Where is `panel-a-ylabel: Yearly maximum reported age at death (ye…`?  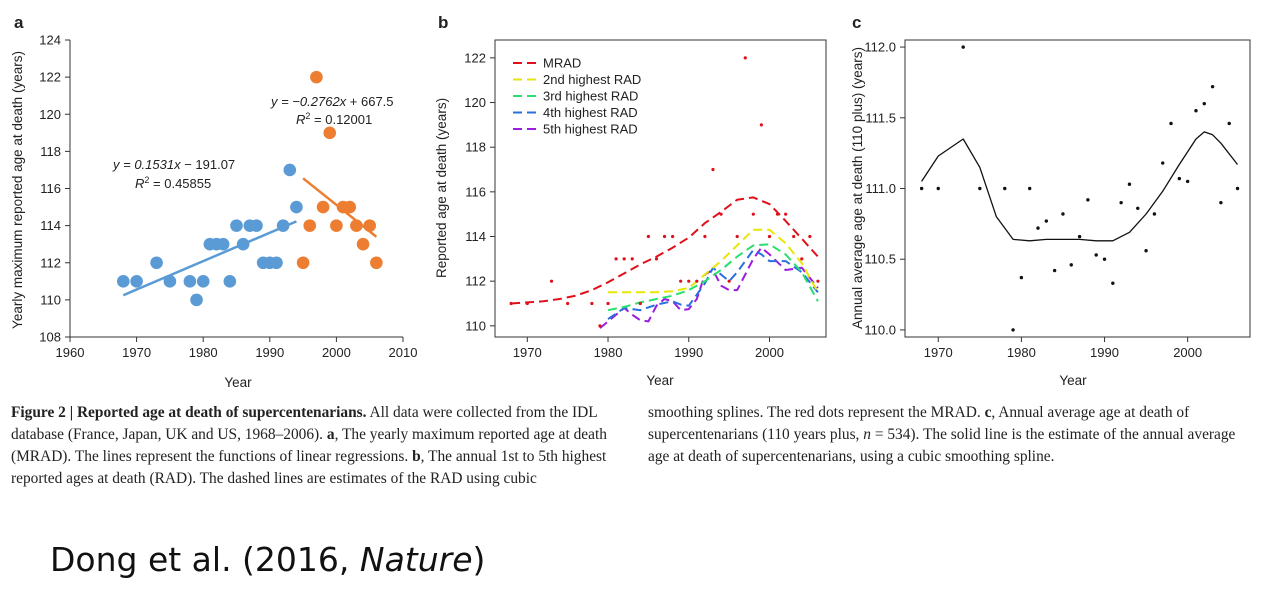 panel-a-ylabel: Yearly maximum reported age at death (ye… is located at coordinates (17, 190).